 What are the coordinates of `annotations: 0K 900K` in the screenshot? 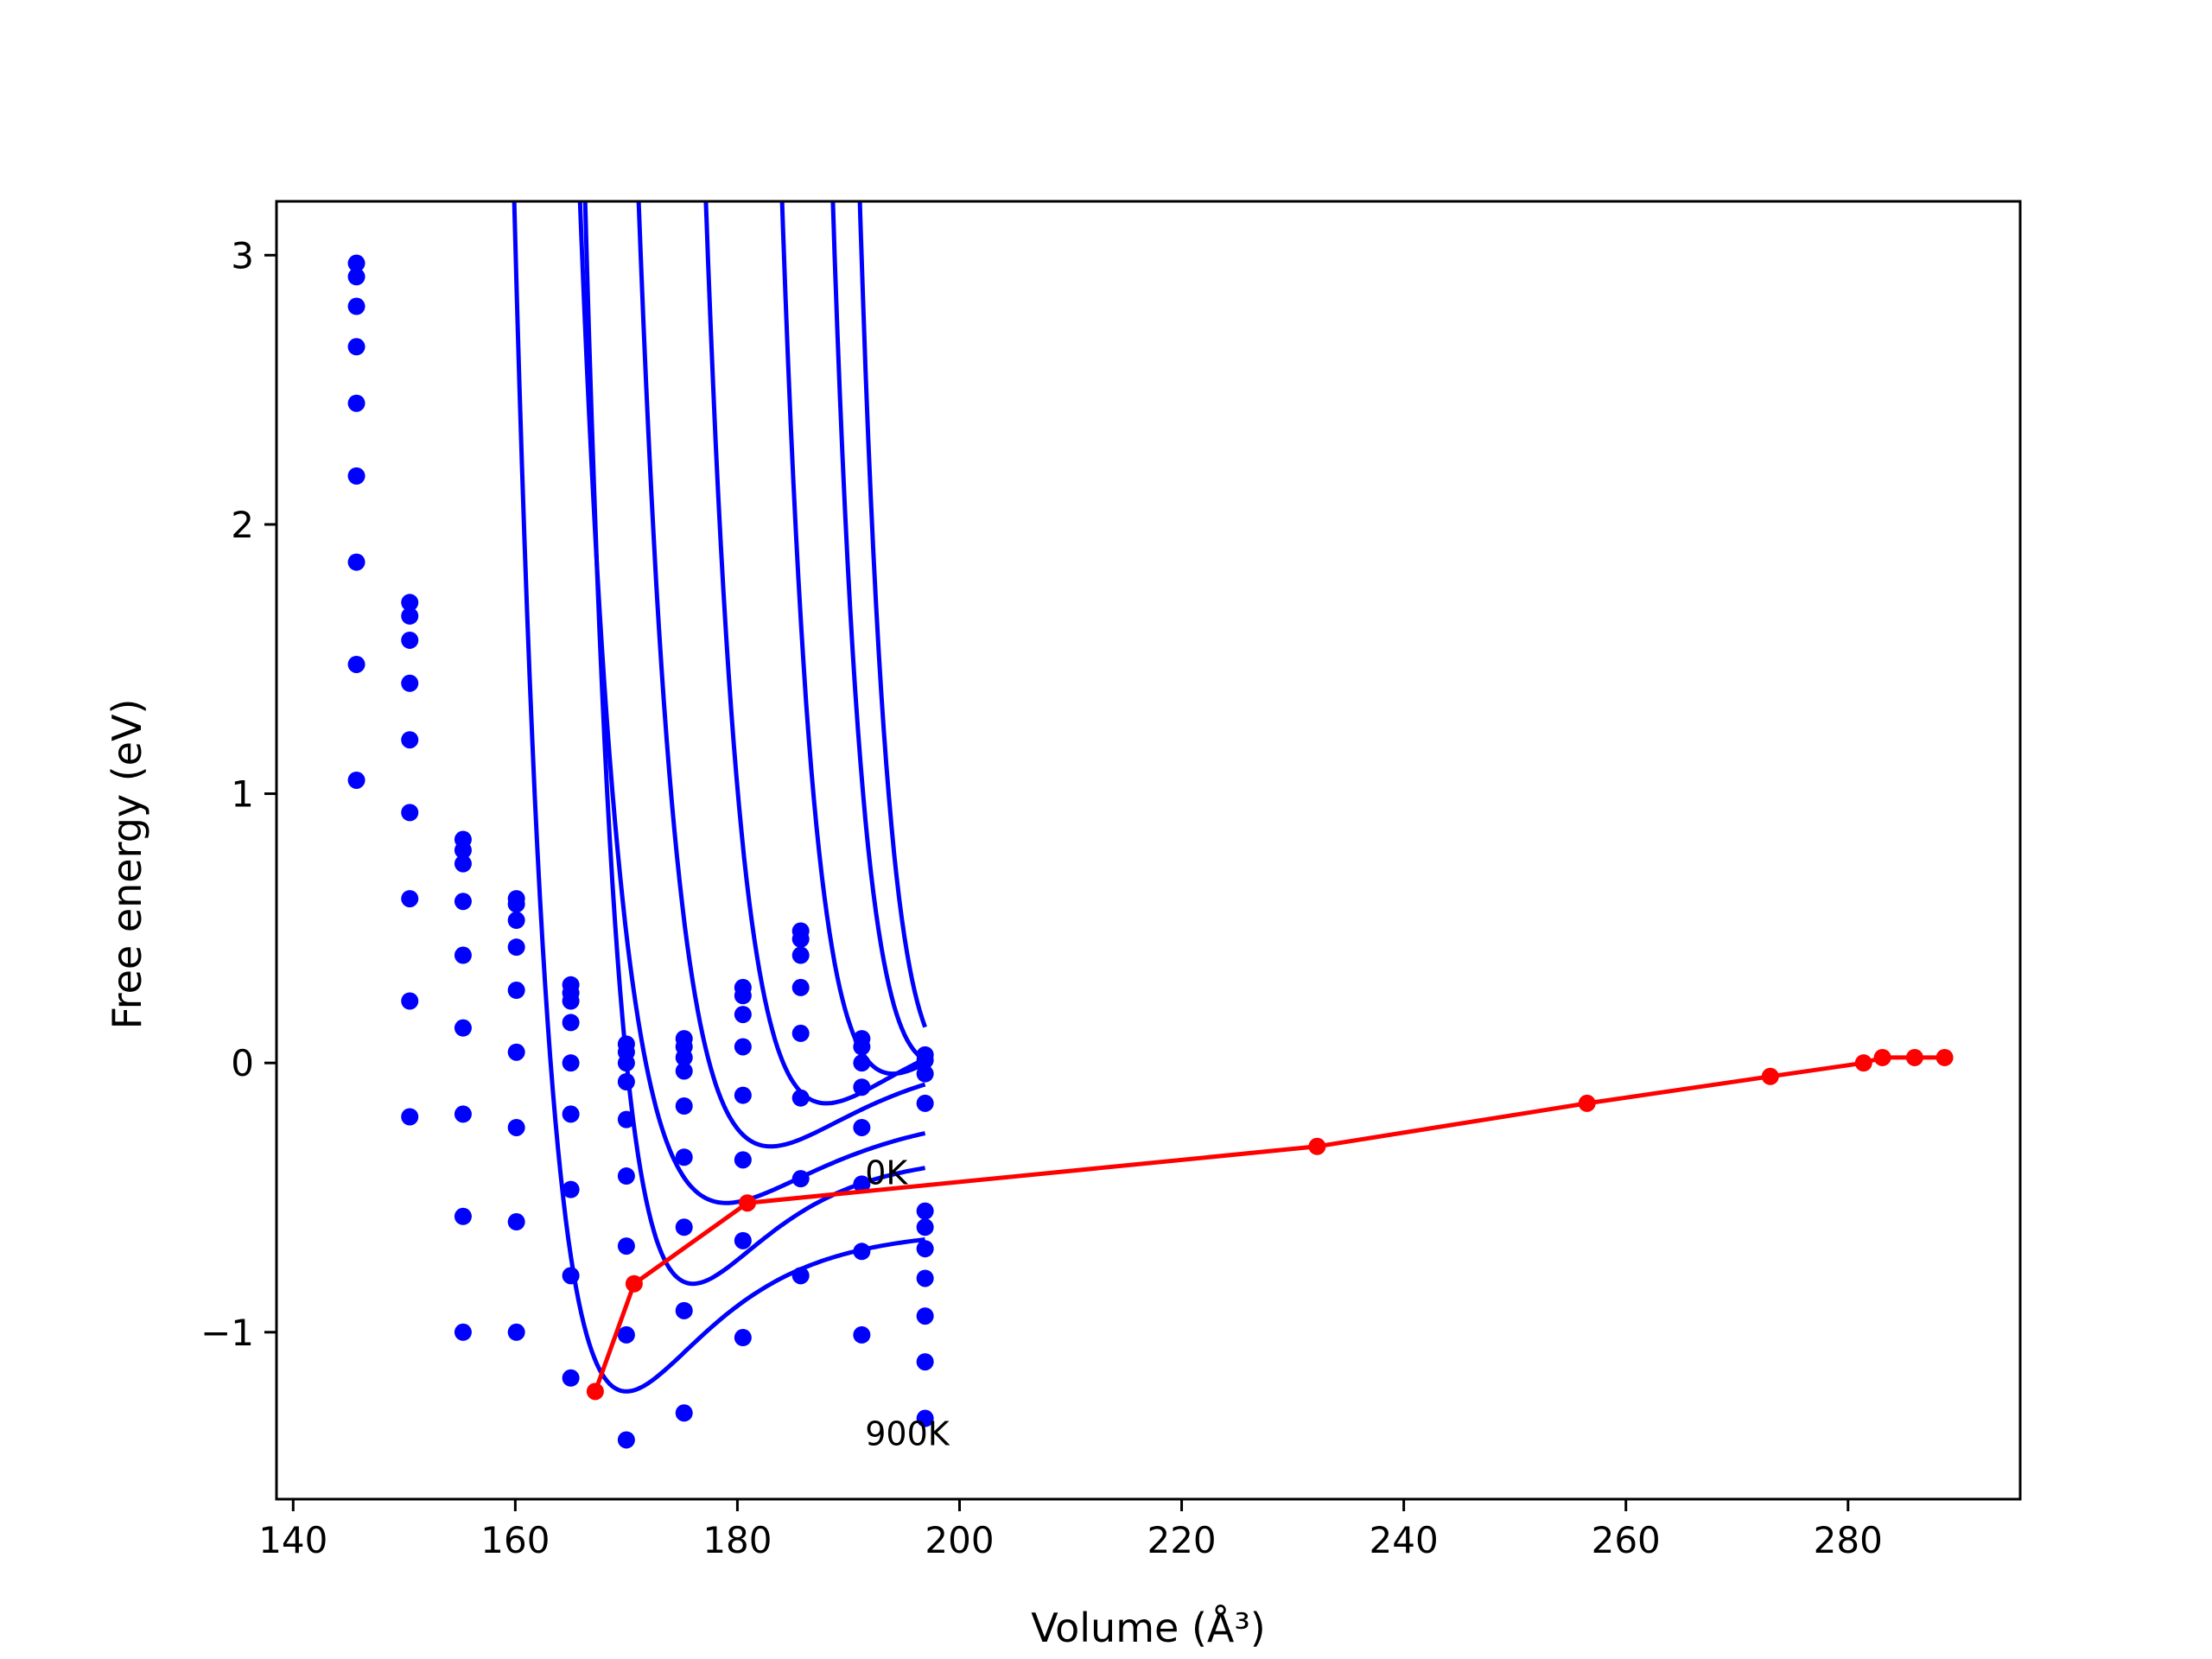 It's located at (907, 1303).